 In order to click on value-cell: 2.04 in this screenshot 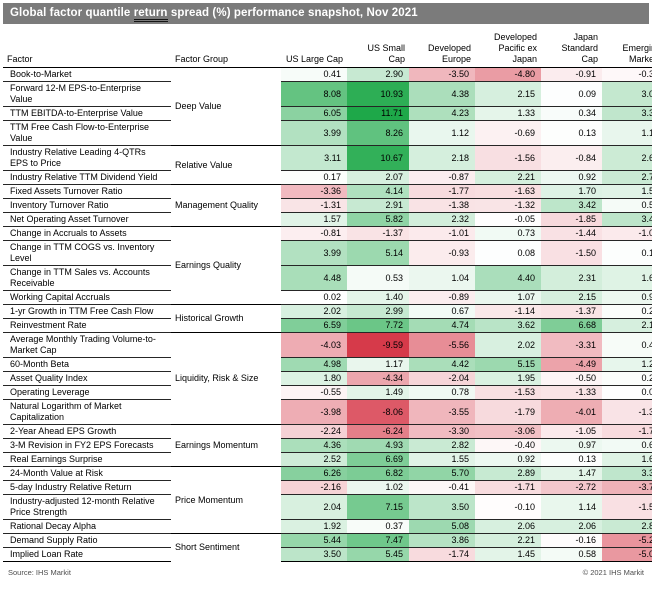, I will do `click(314, 507)`.